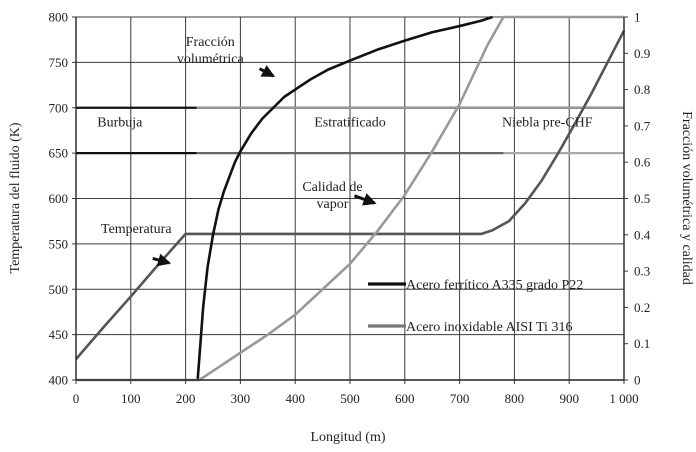 Image resolution: width=696 pixels, height=452 pixels. What do you see at coordinates (136, 229) in the screenshot?
I see `annotation-label: Temperatura` at bounding box center [136, 229].